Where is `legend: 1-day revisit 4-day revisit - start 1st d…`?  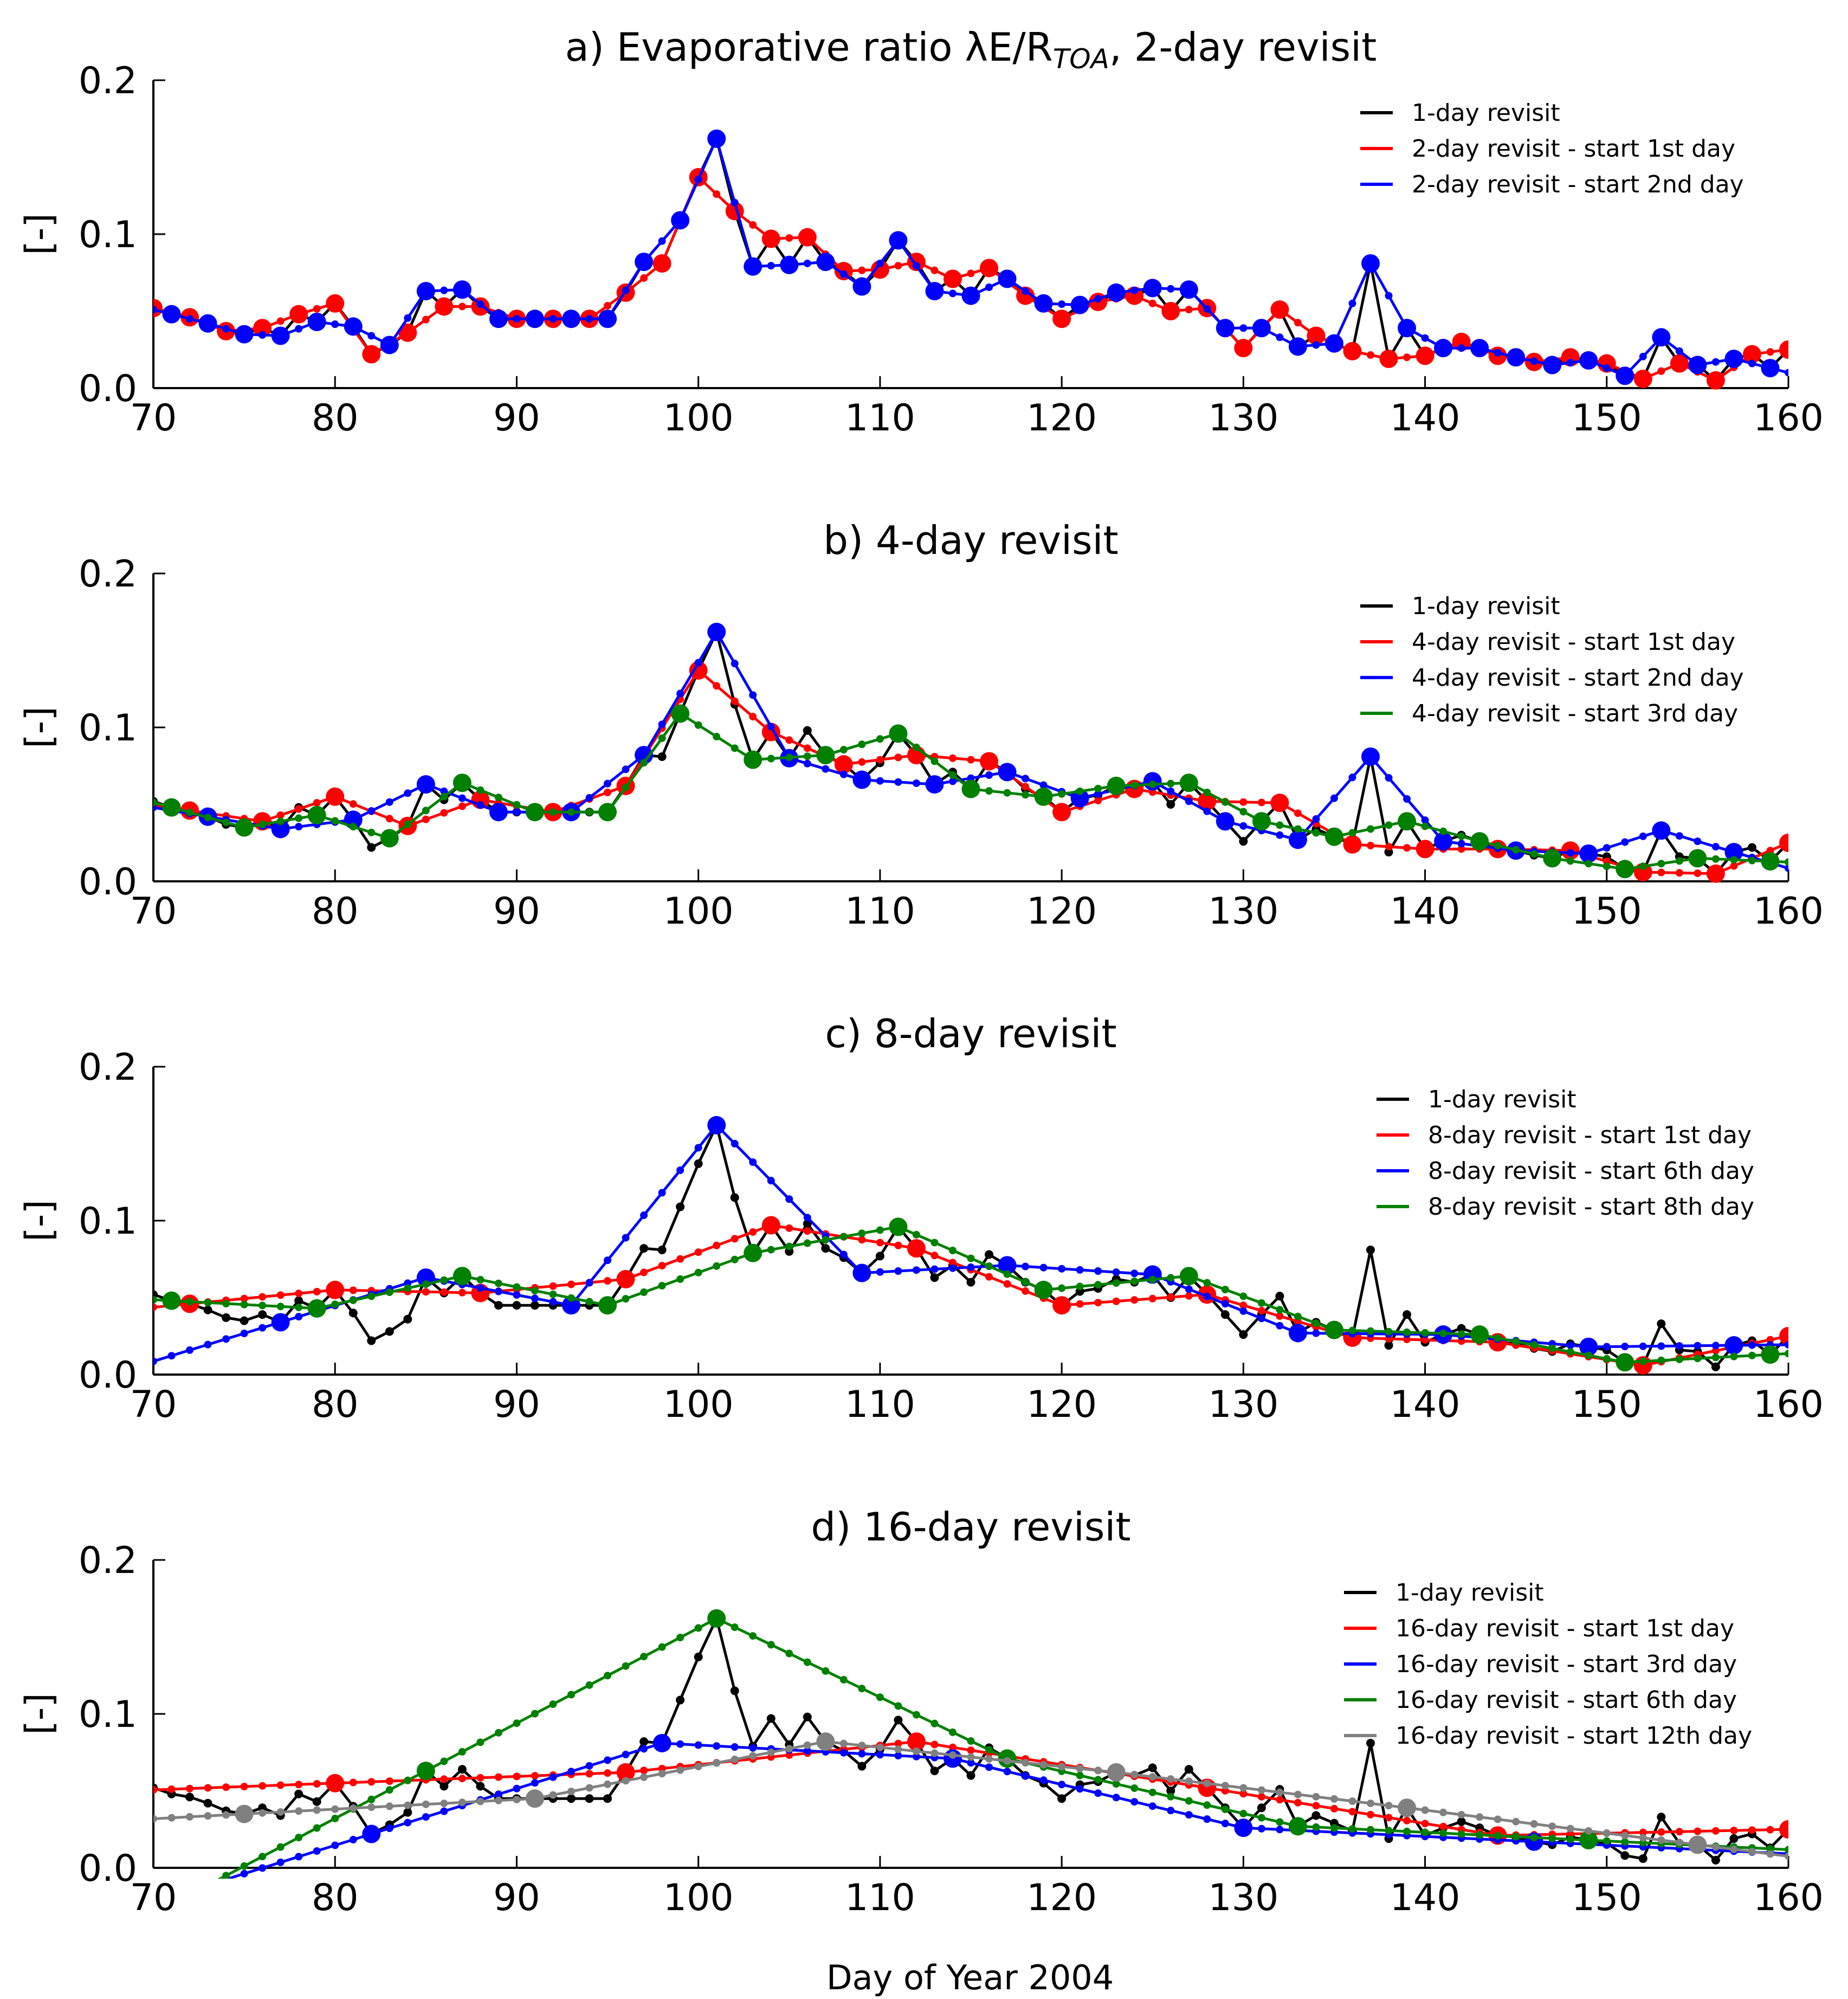 legend: 1-day revisit 4-day revisit - start 1st d… is located at coordinates (1552, 660).